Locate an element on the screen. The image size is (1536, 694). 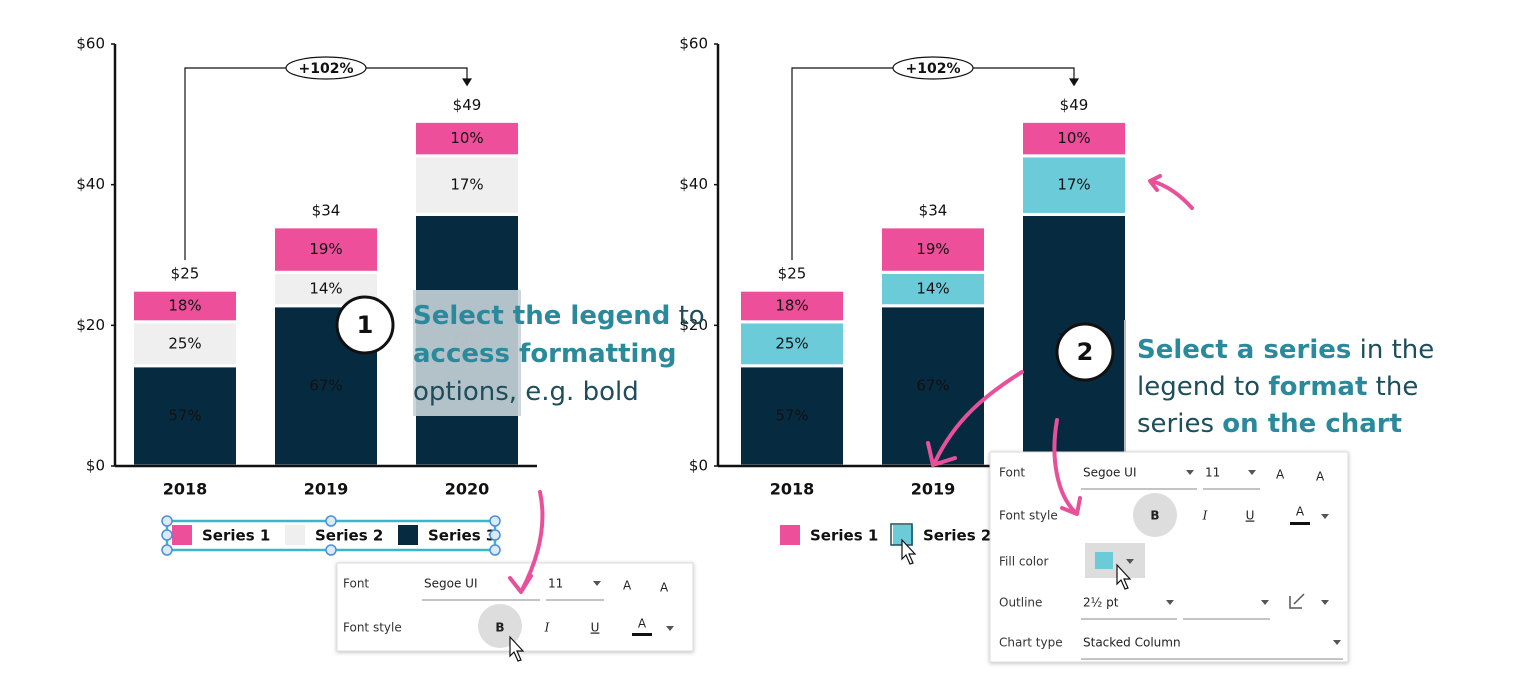
fill-swatch is located at coordinates (1104, 560).